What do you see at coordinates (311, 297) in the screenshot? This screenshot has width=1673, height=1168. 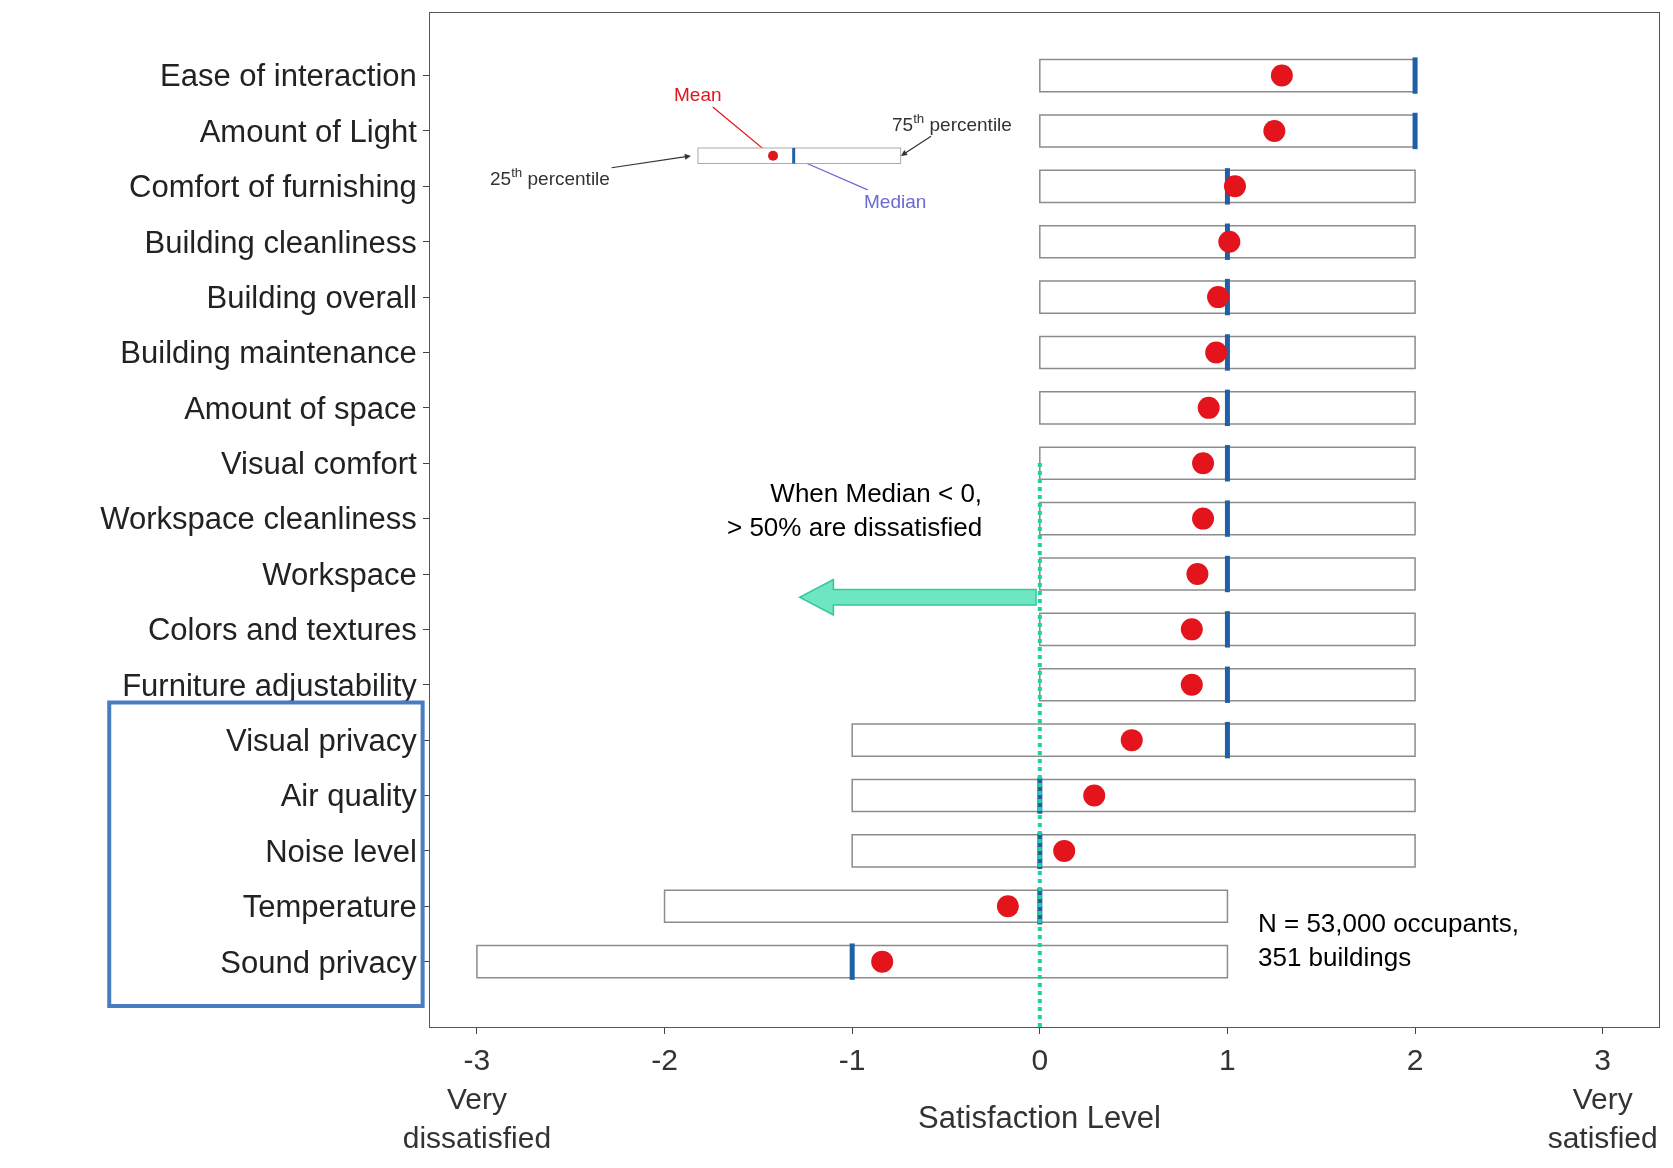 I see `y-tick-label: Building overall` at bounding box center [311, 297].